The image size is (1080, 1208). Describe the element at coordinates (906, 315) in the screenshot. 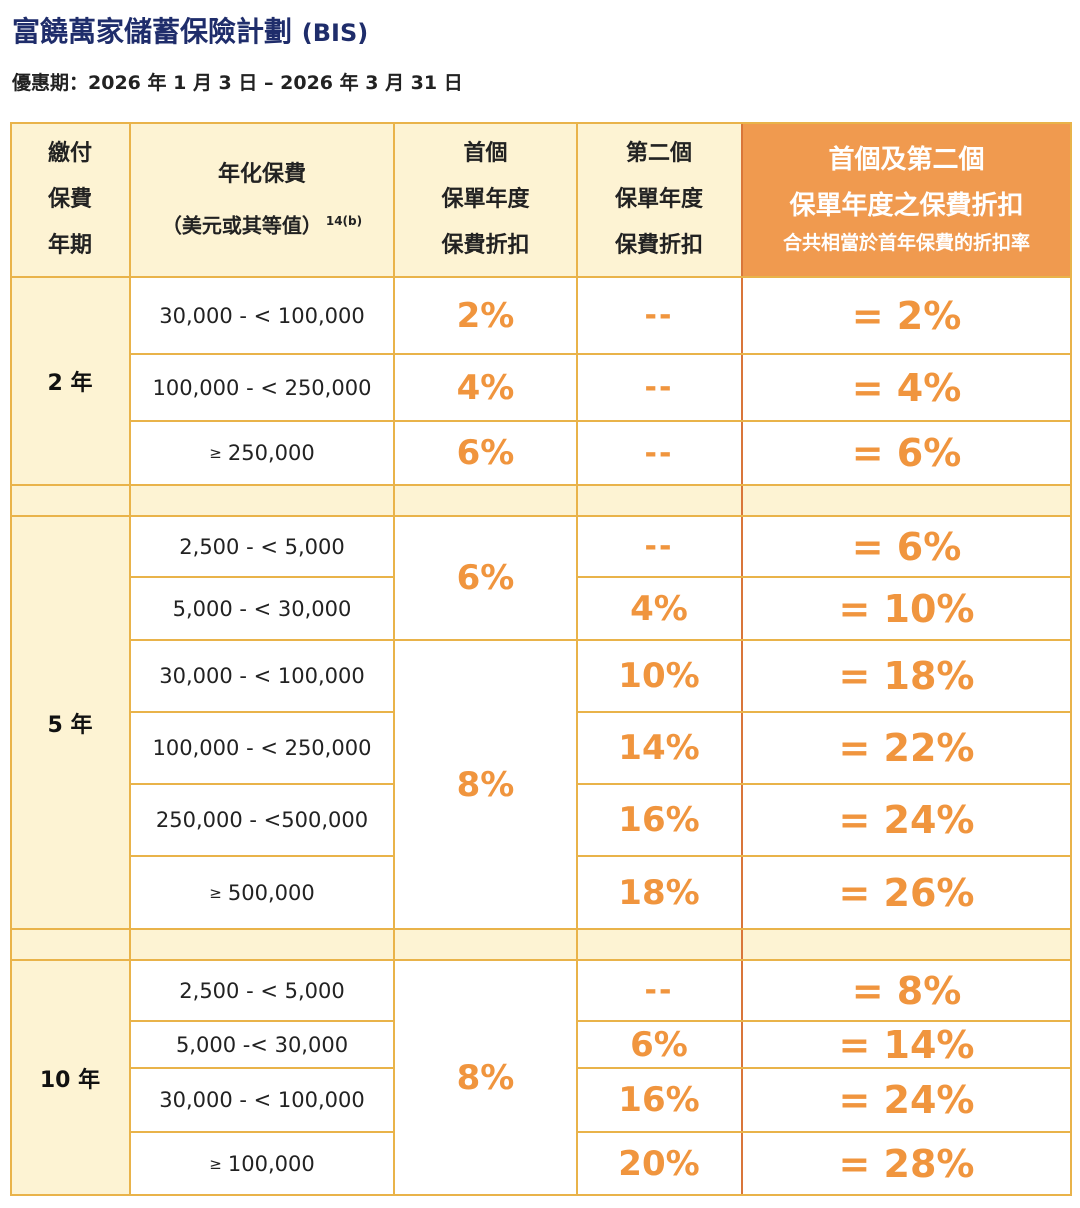

I see `combined-discount: = 2%` at that location.